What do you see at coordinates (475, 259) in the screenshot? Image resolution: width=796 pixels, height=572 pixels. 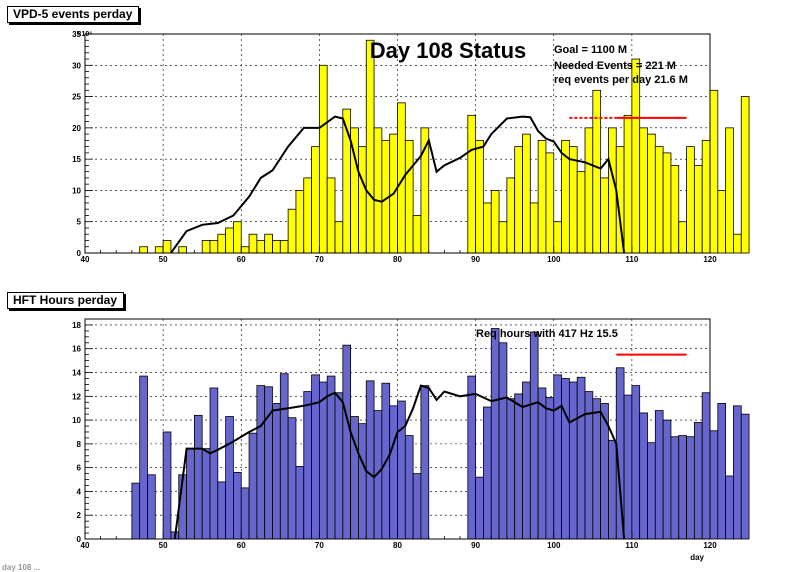 I see `x-tick-label: 90` at bounding box center [475, 259].